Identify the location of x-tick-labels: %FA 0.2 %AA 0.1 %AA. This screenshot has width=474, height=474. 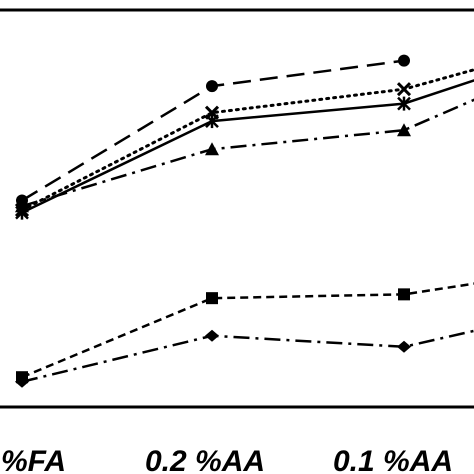
(227, 459).